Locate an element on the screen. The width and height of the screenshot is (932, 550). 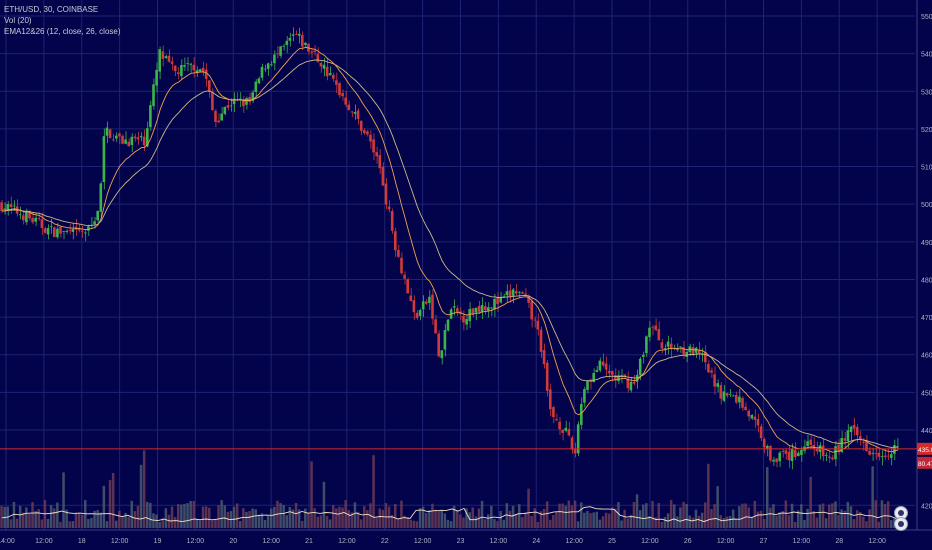
chart-autoscale-button is located at coordinates (901, 524).